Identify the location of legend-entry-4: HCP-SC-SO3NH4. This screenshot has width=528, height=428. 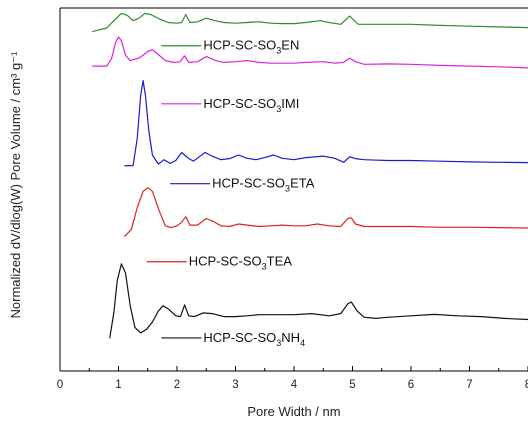
(233, 339).